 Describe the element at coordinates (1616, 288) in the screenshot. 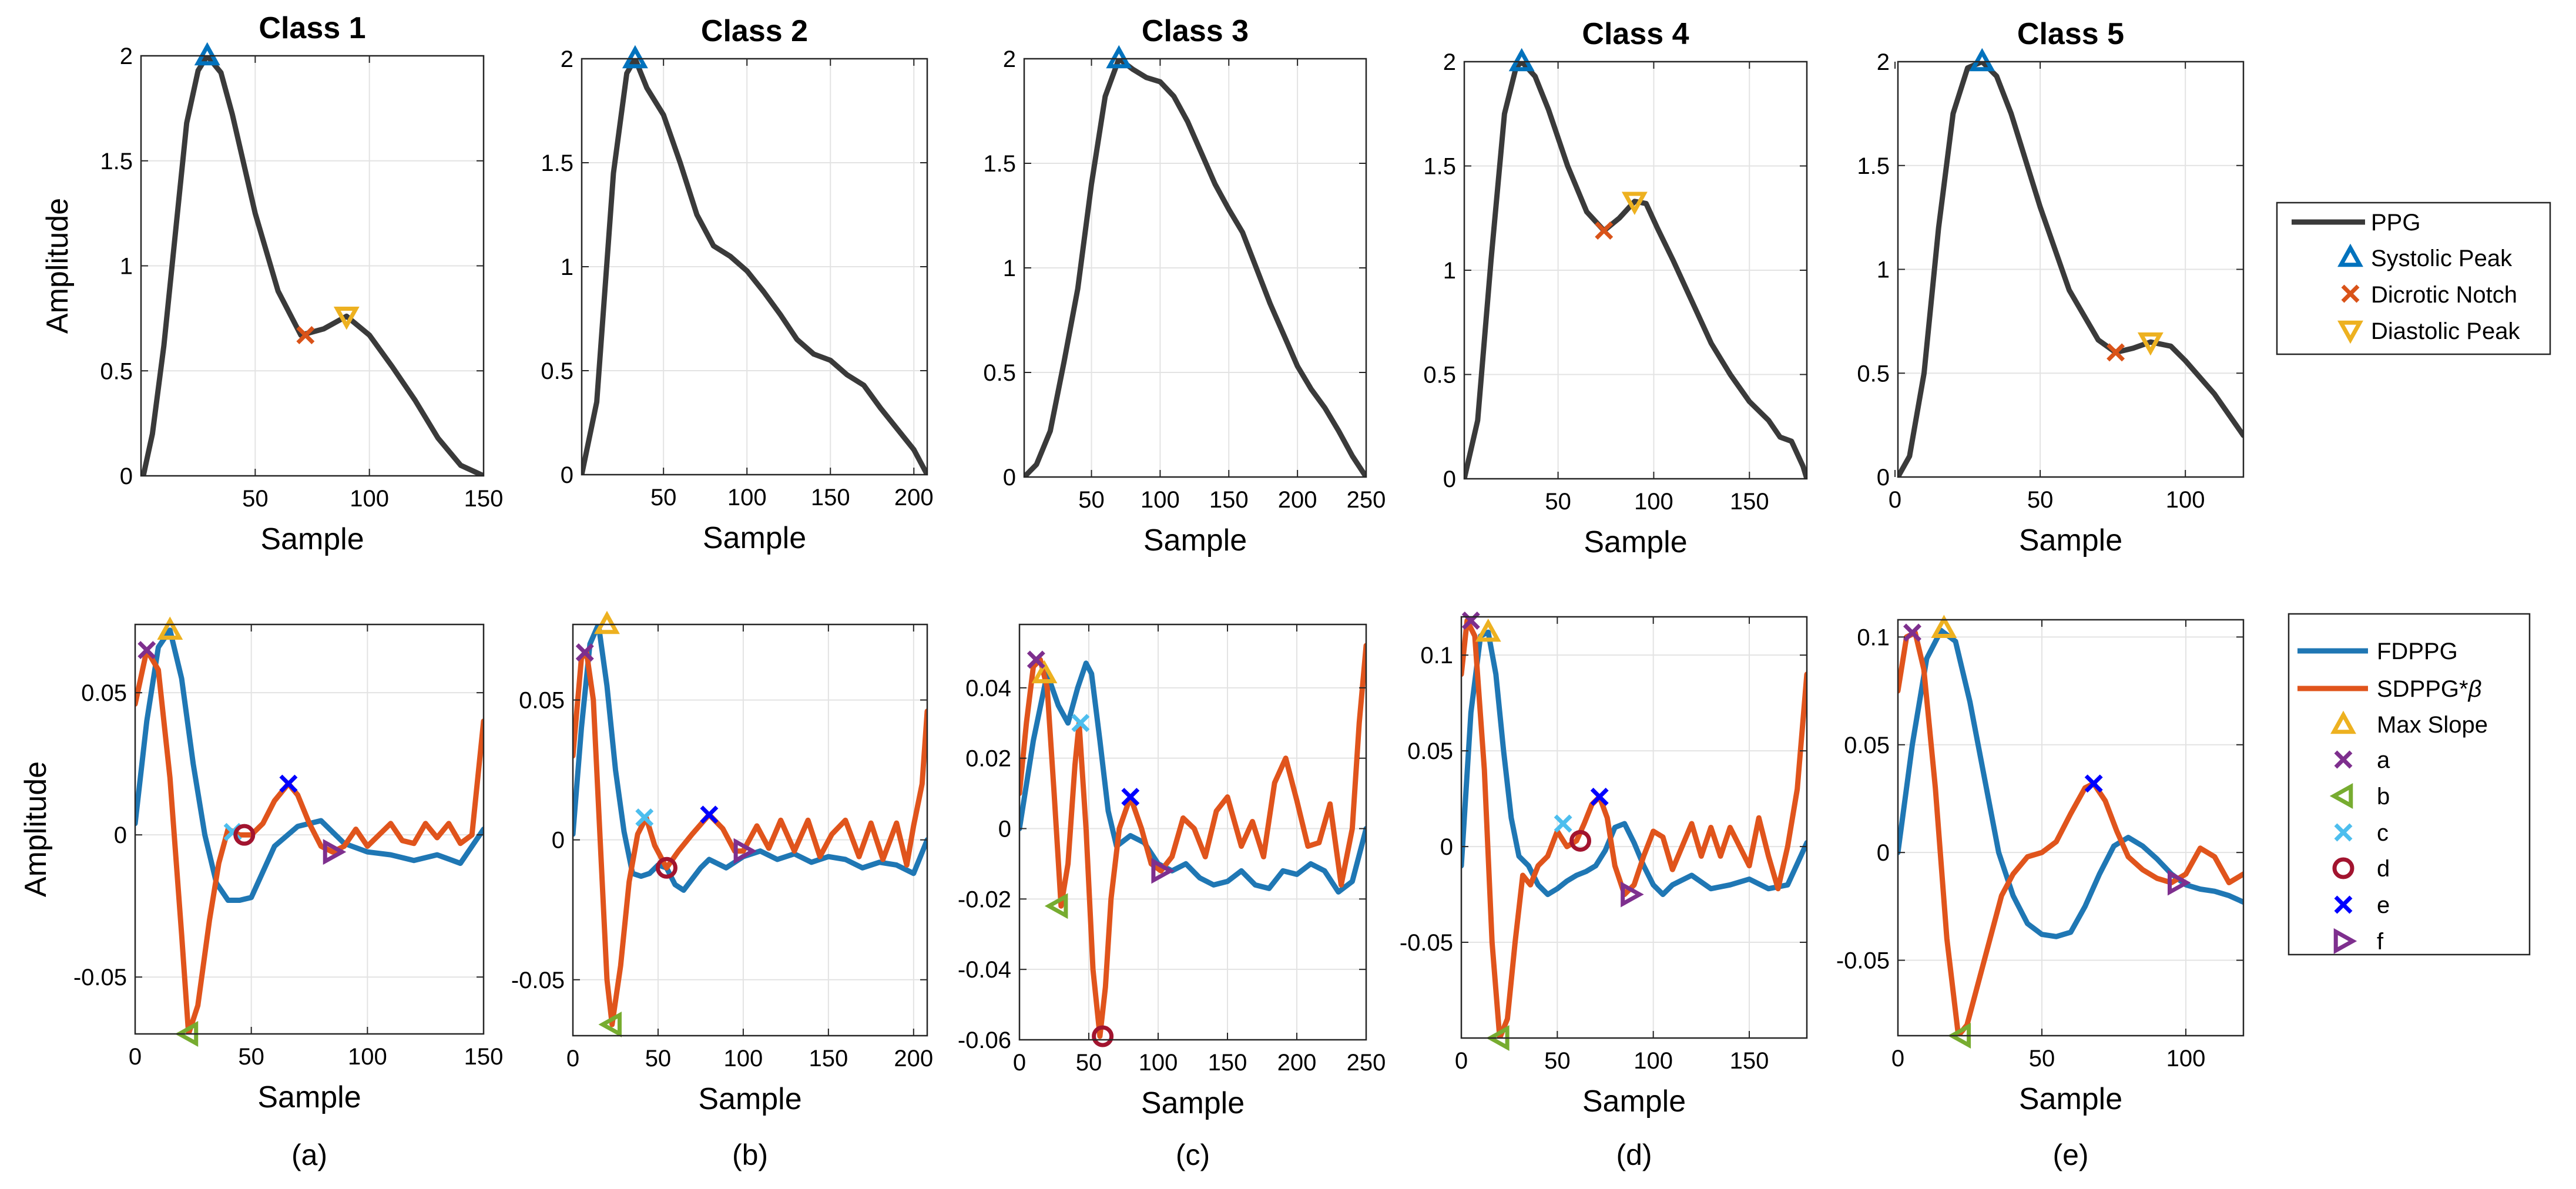

I see `chart-panel-4: 50 100 150 0 0.5 1 1.5 2 Class 4 Sample` at that location.